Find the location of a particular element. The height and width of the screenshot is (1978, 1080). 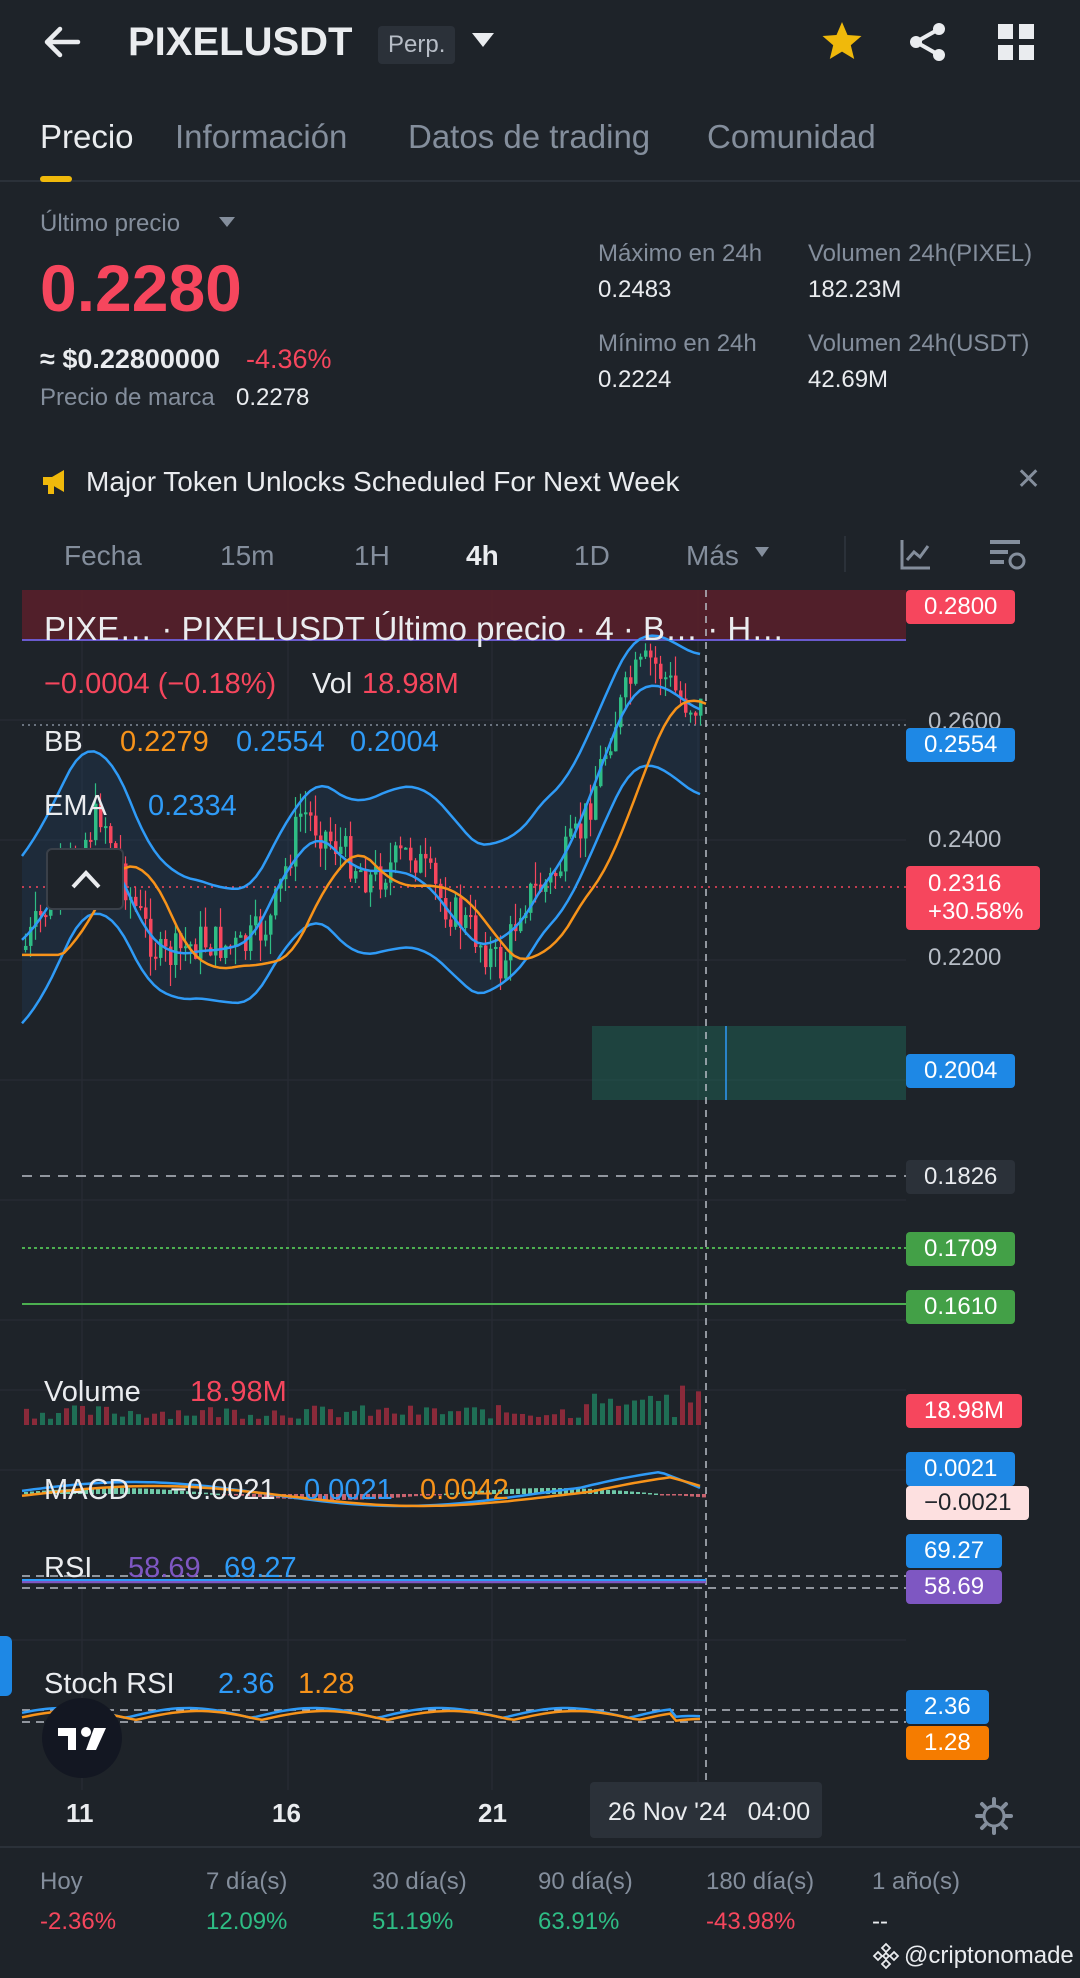

back-arrow-icon is located at coordinates (62, 42).